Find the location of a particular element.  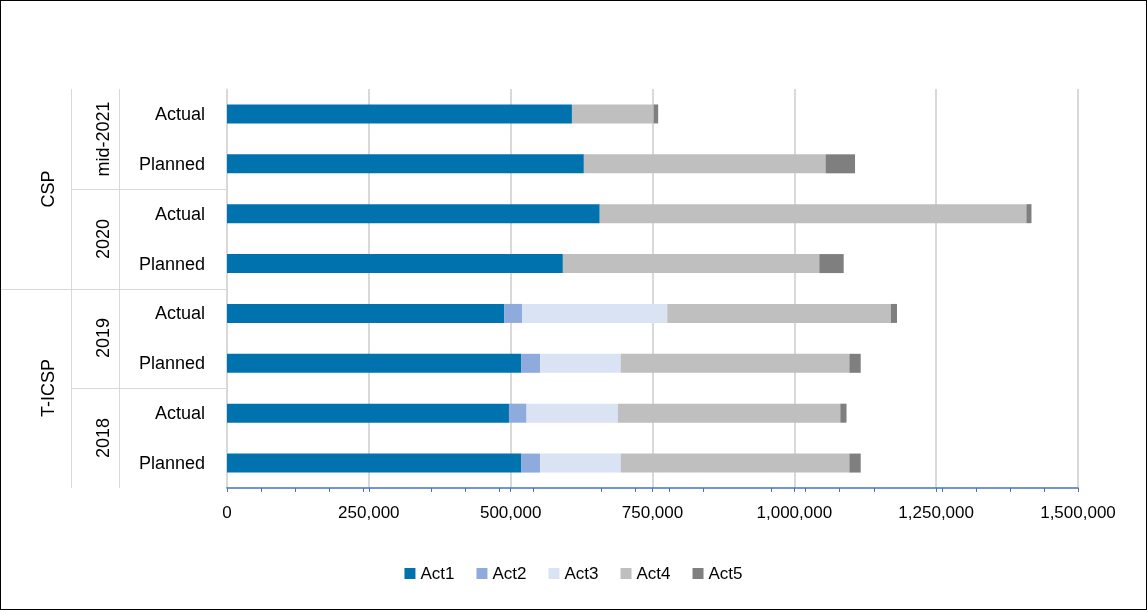

text: CSP is located at coordinates (48, 189).